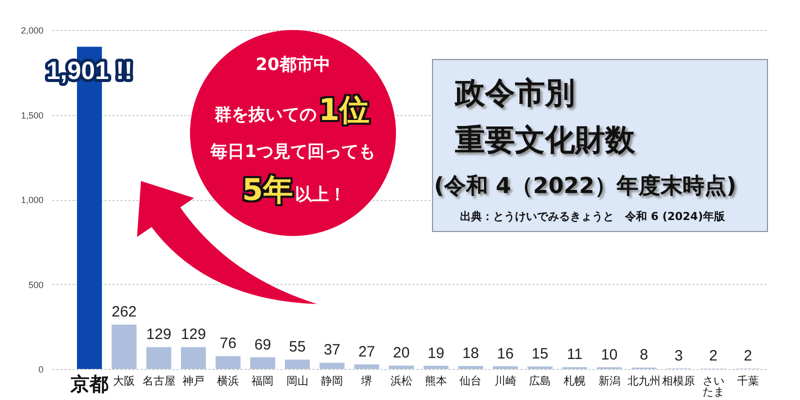  I want to click on y-tick-label: 2,000, so click(32, 31).